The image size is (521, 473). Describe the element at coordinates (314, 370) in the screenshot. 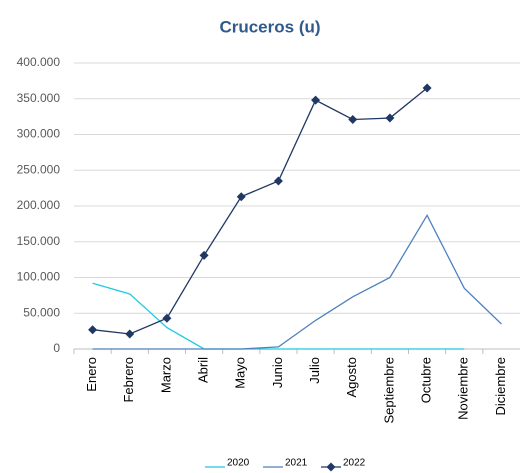

I see `x-tick-label: Julio` at that location.